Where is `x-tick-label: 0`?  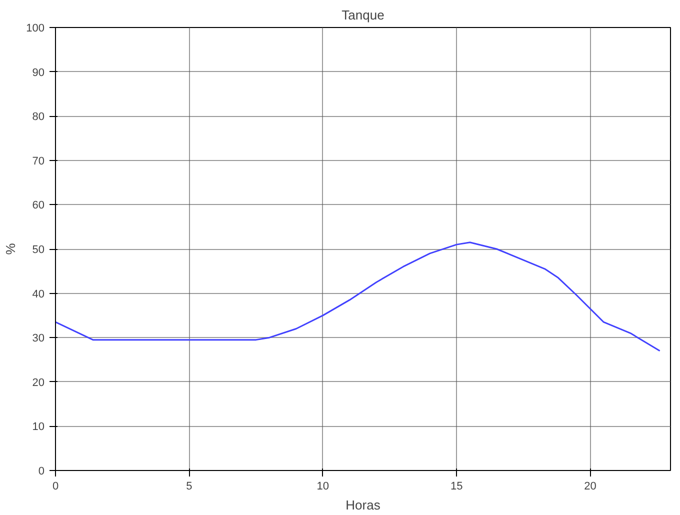
x-tick-label: 0 is located at coordinates (55, 486).